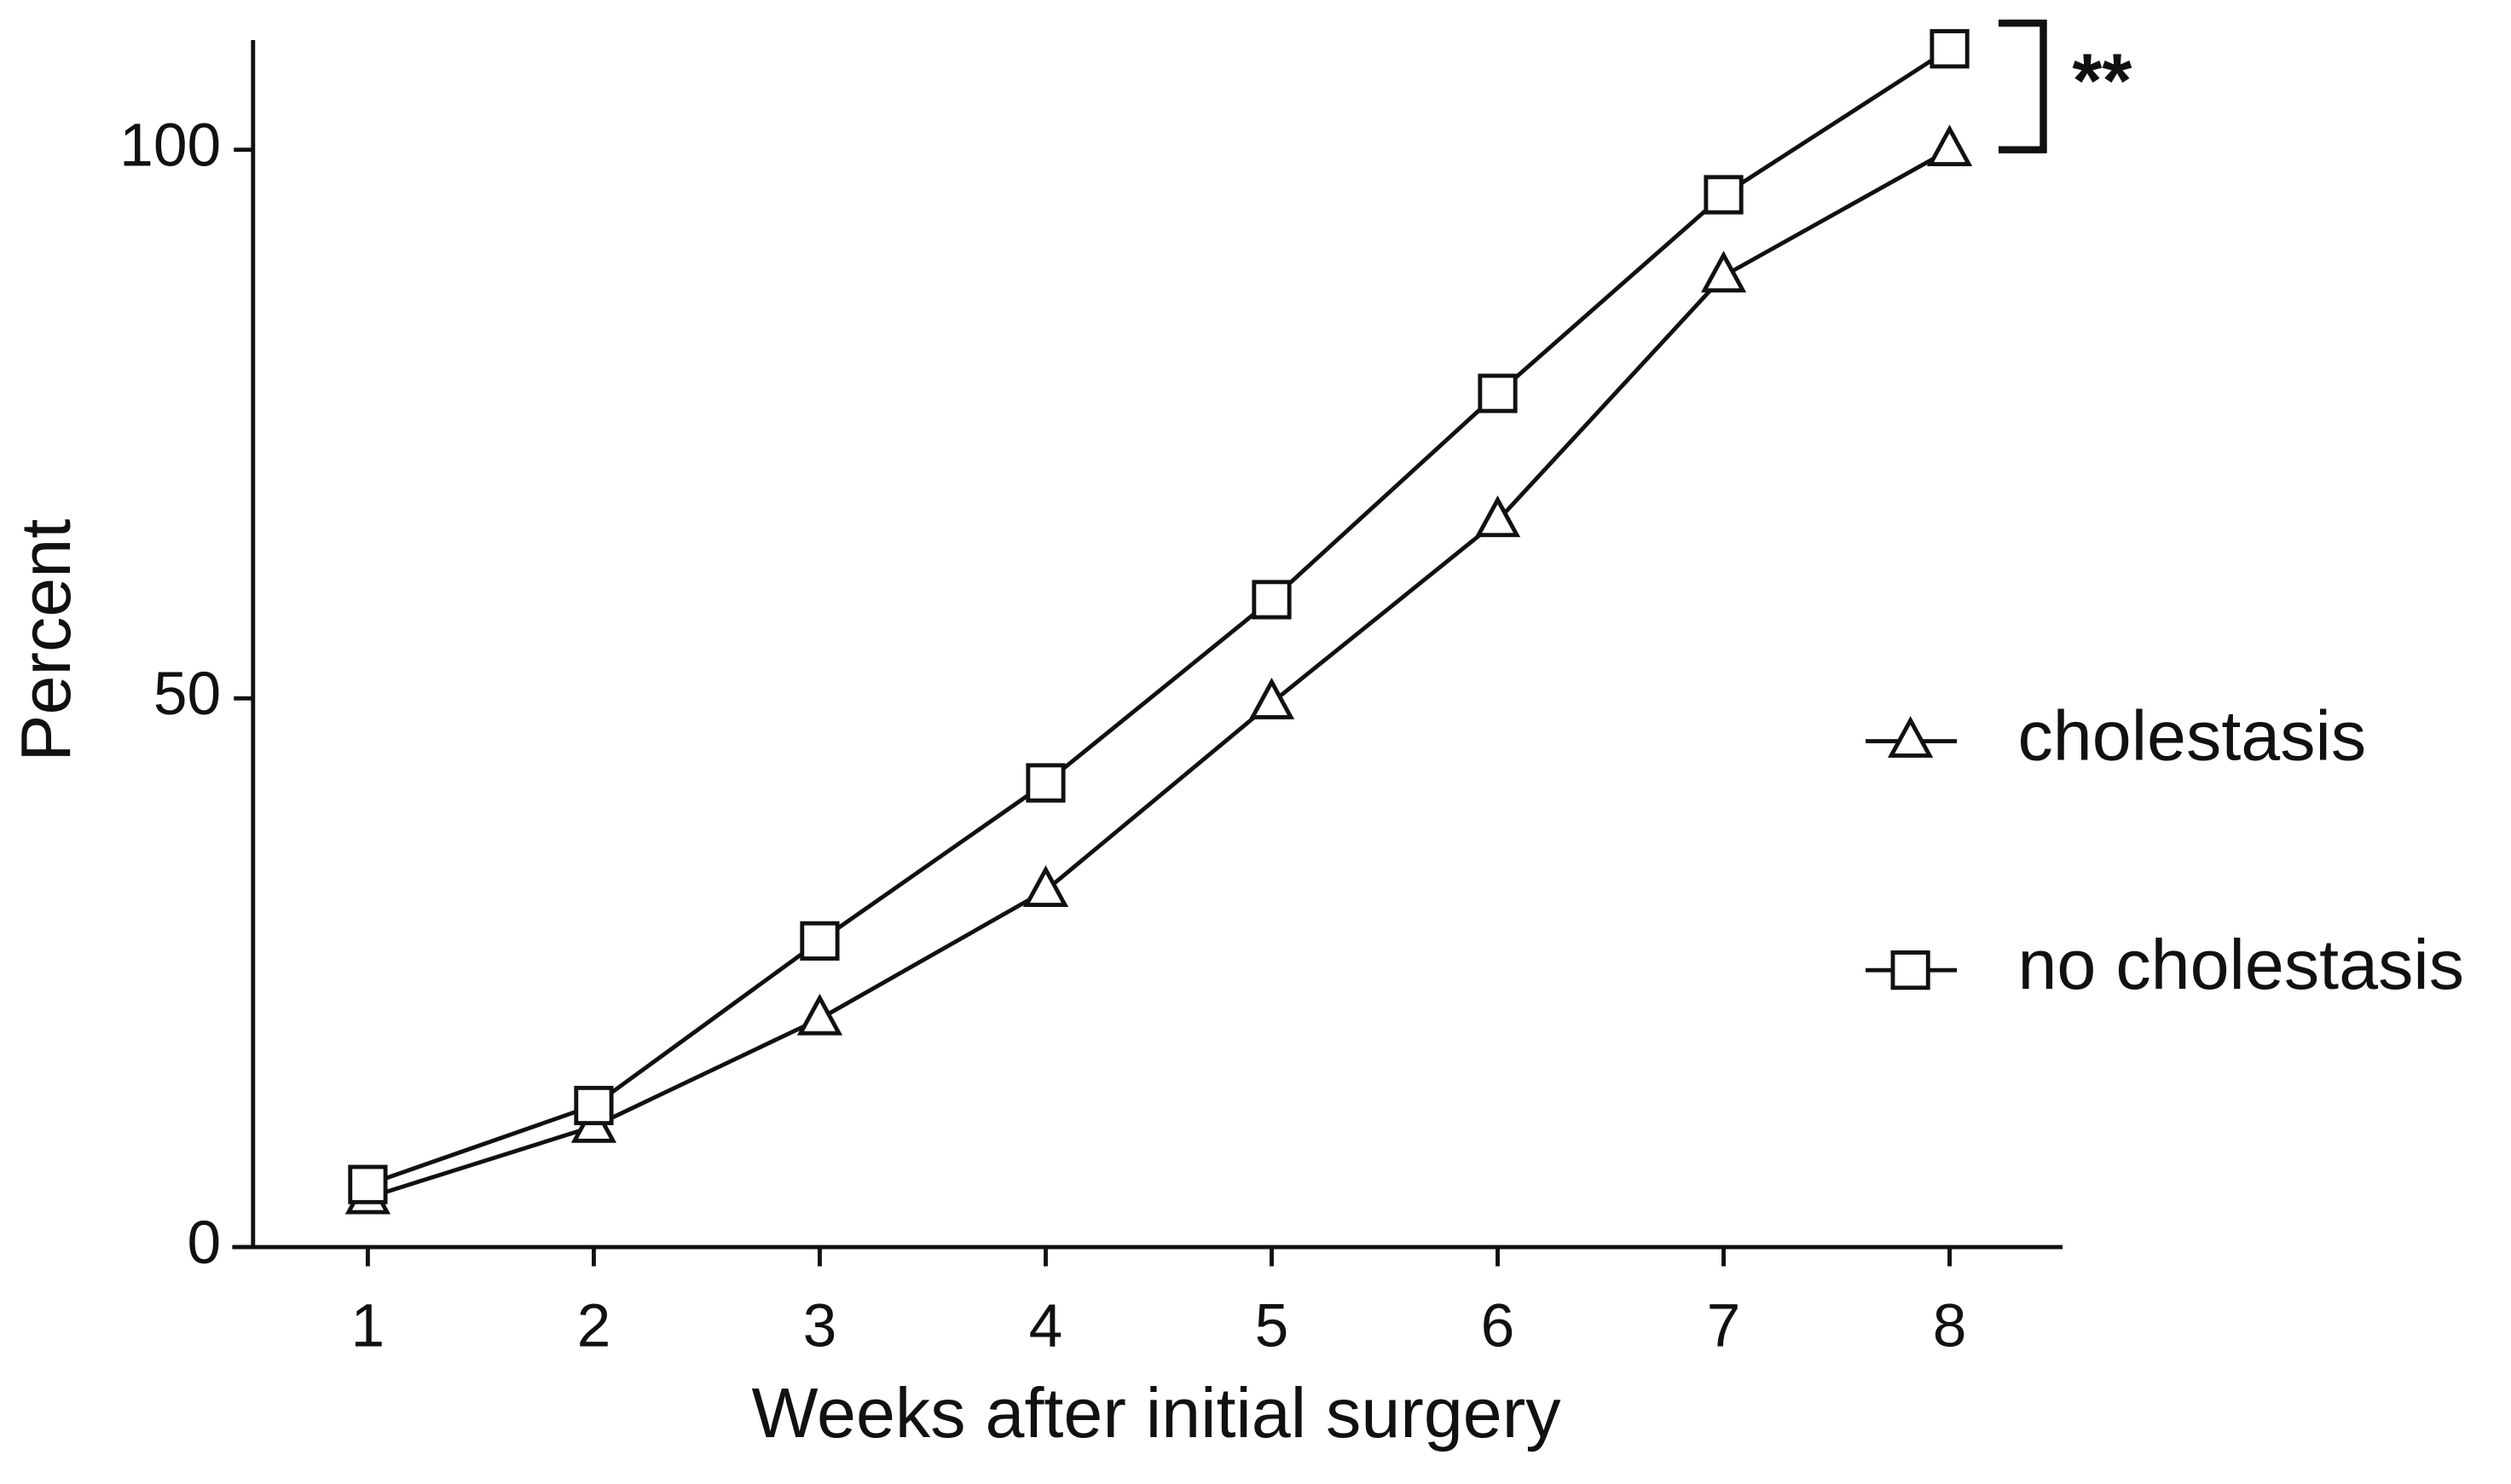  What do you see at coordinates (2102, 81) in the screenshot?
I see `significance-label: **` at bounding box center [2102, 81].